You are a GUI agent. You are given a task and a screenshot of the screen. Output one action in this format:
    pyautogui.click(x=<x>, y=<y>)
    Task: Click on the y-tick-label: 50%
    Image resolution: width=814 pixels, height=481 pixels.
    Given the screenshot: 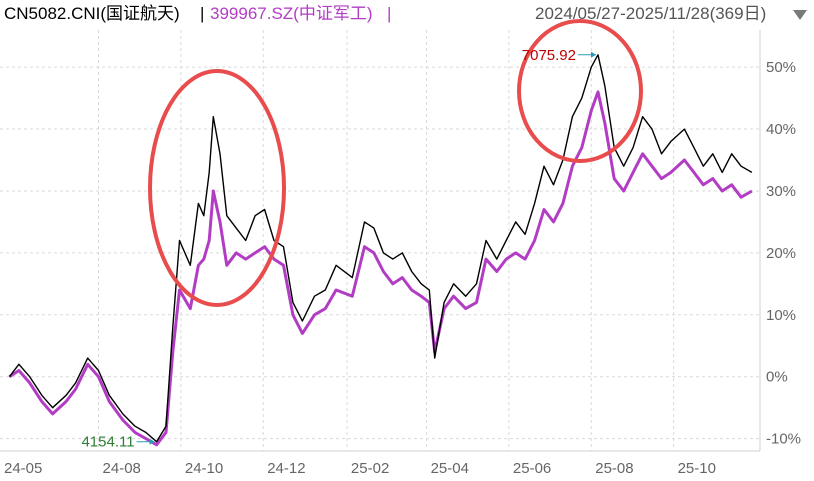 What is the action you would take?
    pyautogui.click(x=781, y=67)
    